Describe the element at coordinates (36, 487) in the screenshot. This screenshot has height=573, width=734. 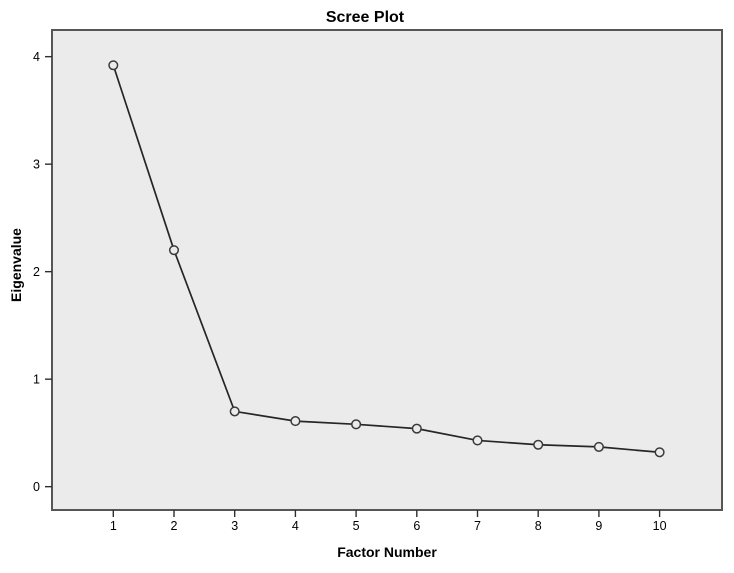
I see `y-tick-label: 0` at that location.